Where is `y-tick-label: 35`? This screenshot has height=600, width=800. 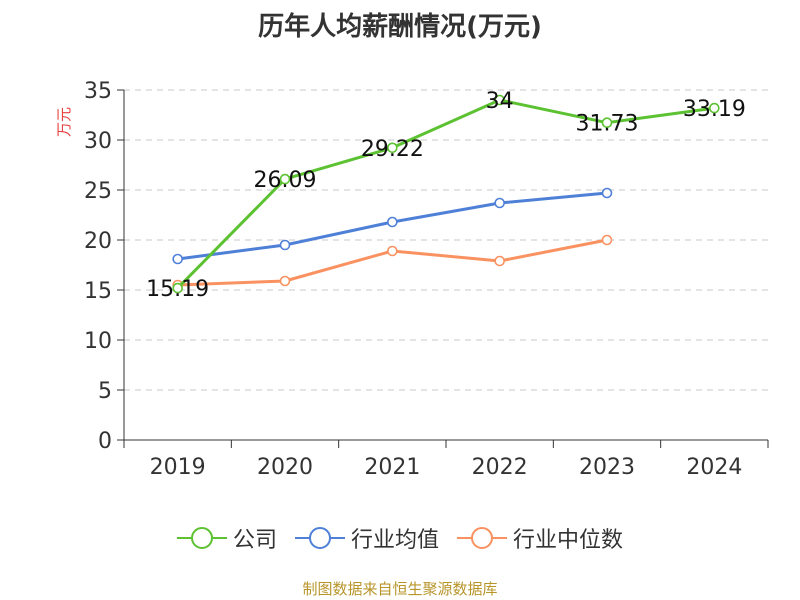
y-tick-label: 35 is located at coordinates (98, 91).